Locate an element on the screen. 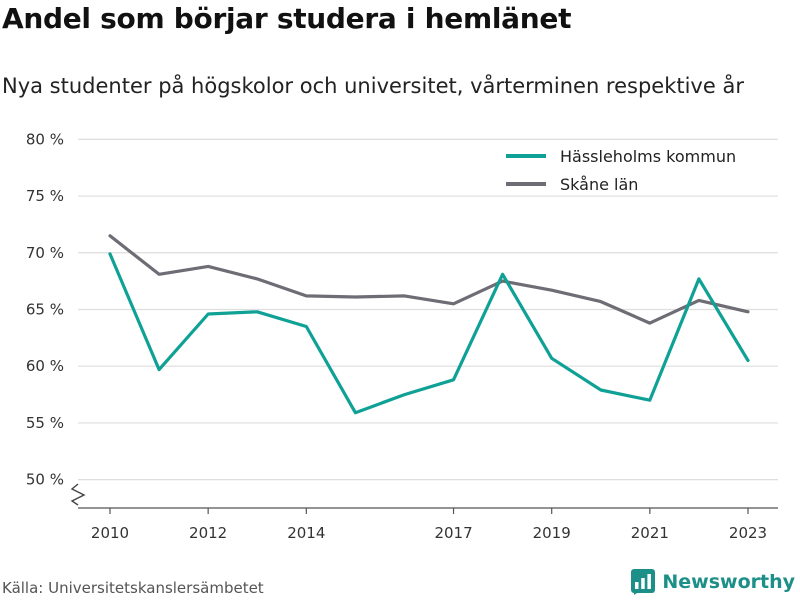 The image size is (800, 600). y-tick-label: 60 % is located at coordinates (45, 366).